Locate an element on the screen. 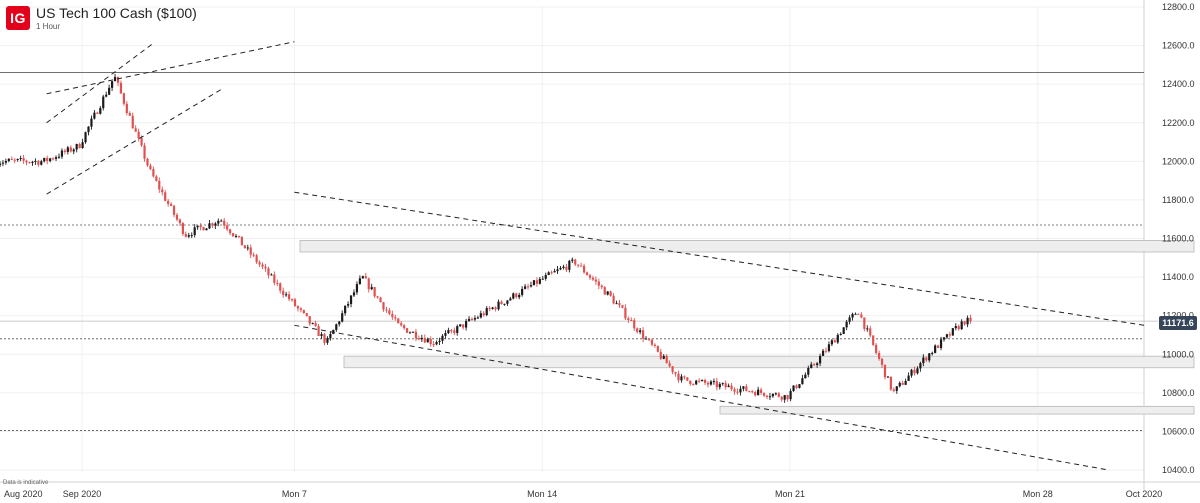 This screenshot has height=503, width=1200. ig-logo: IG is located at coordinates (18, 18).